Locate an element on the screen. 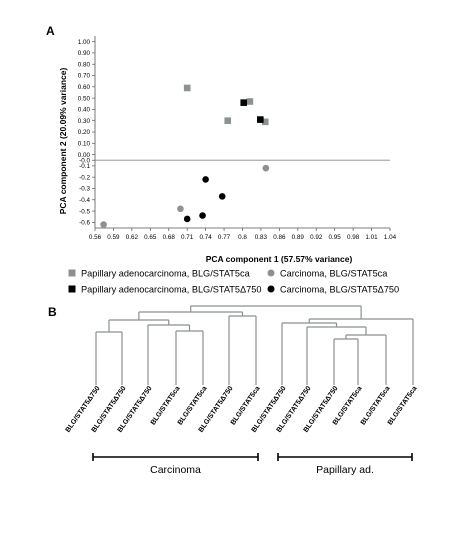 The width and height of the screenshot is (474, 535). panel-b-label: B is located at coordinates (52, 312).